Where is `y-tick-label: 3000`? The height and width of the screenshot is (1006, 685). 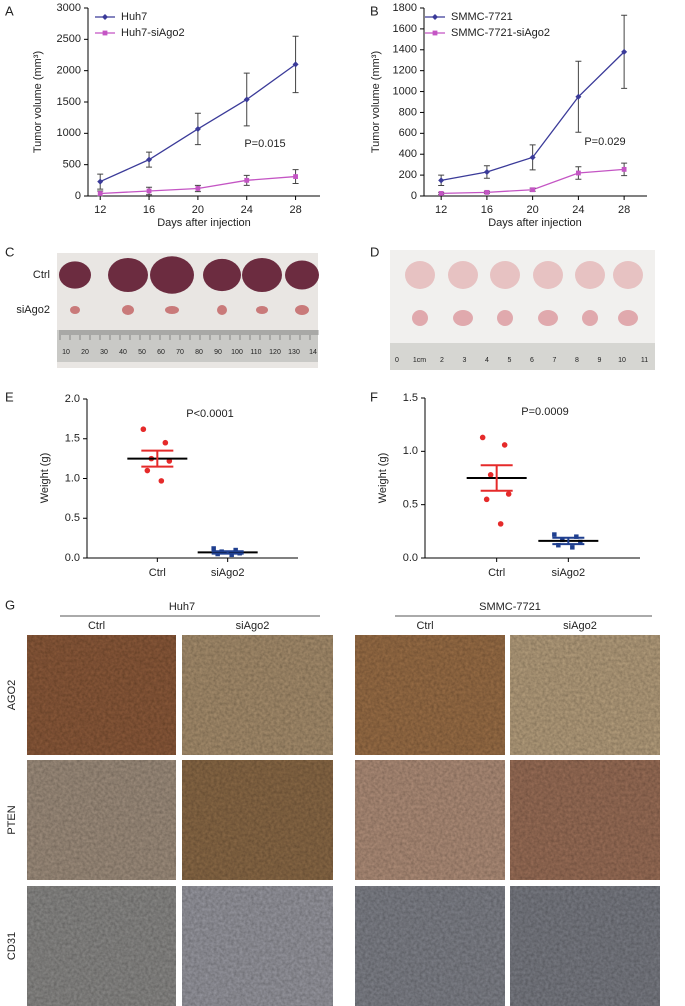
y-tick-label: 3000 is located at coordinates (69, 8).